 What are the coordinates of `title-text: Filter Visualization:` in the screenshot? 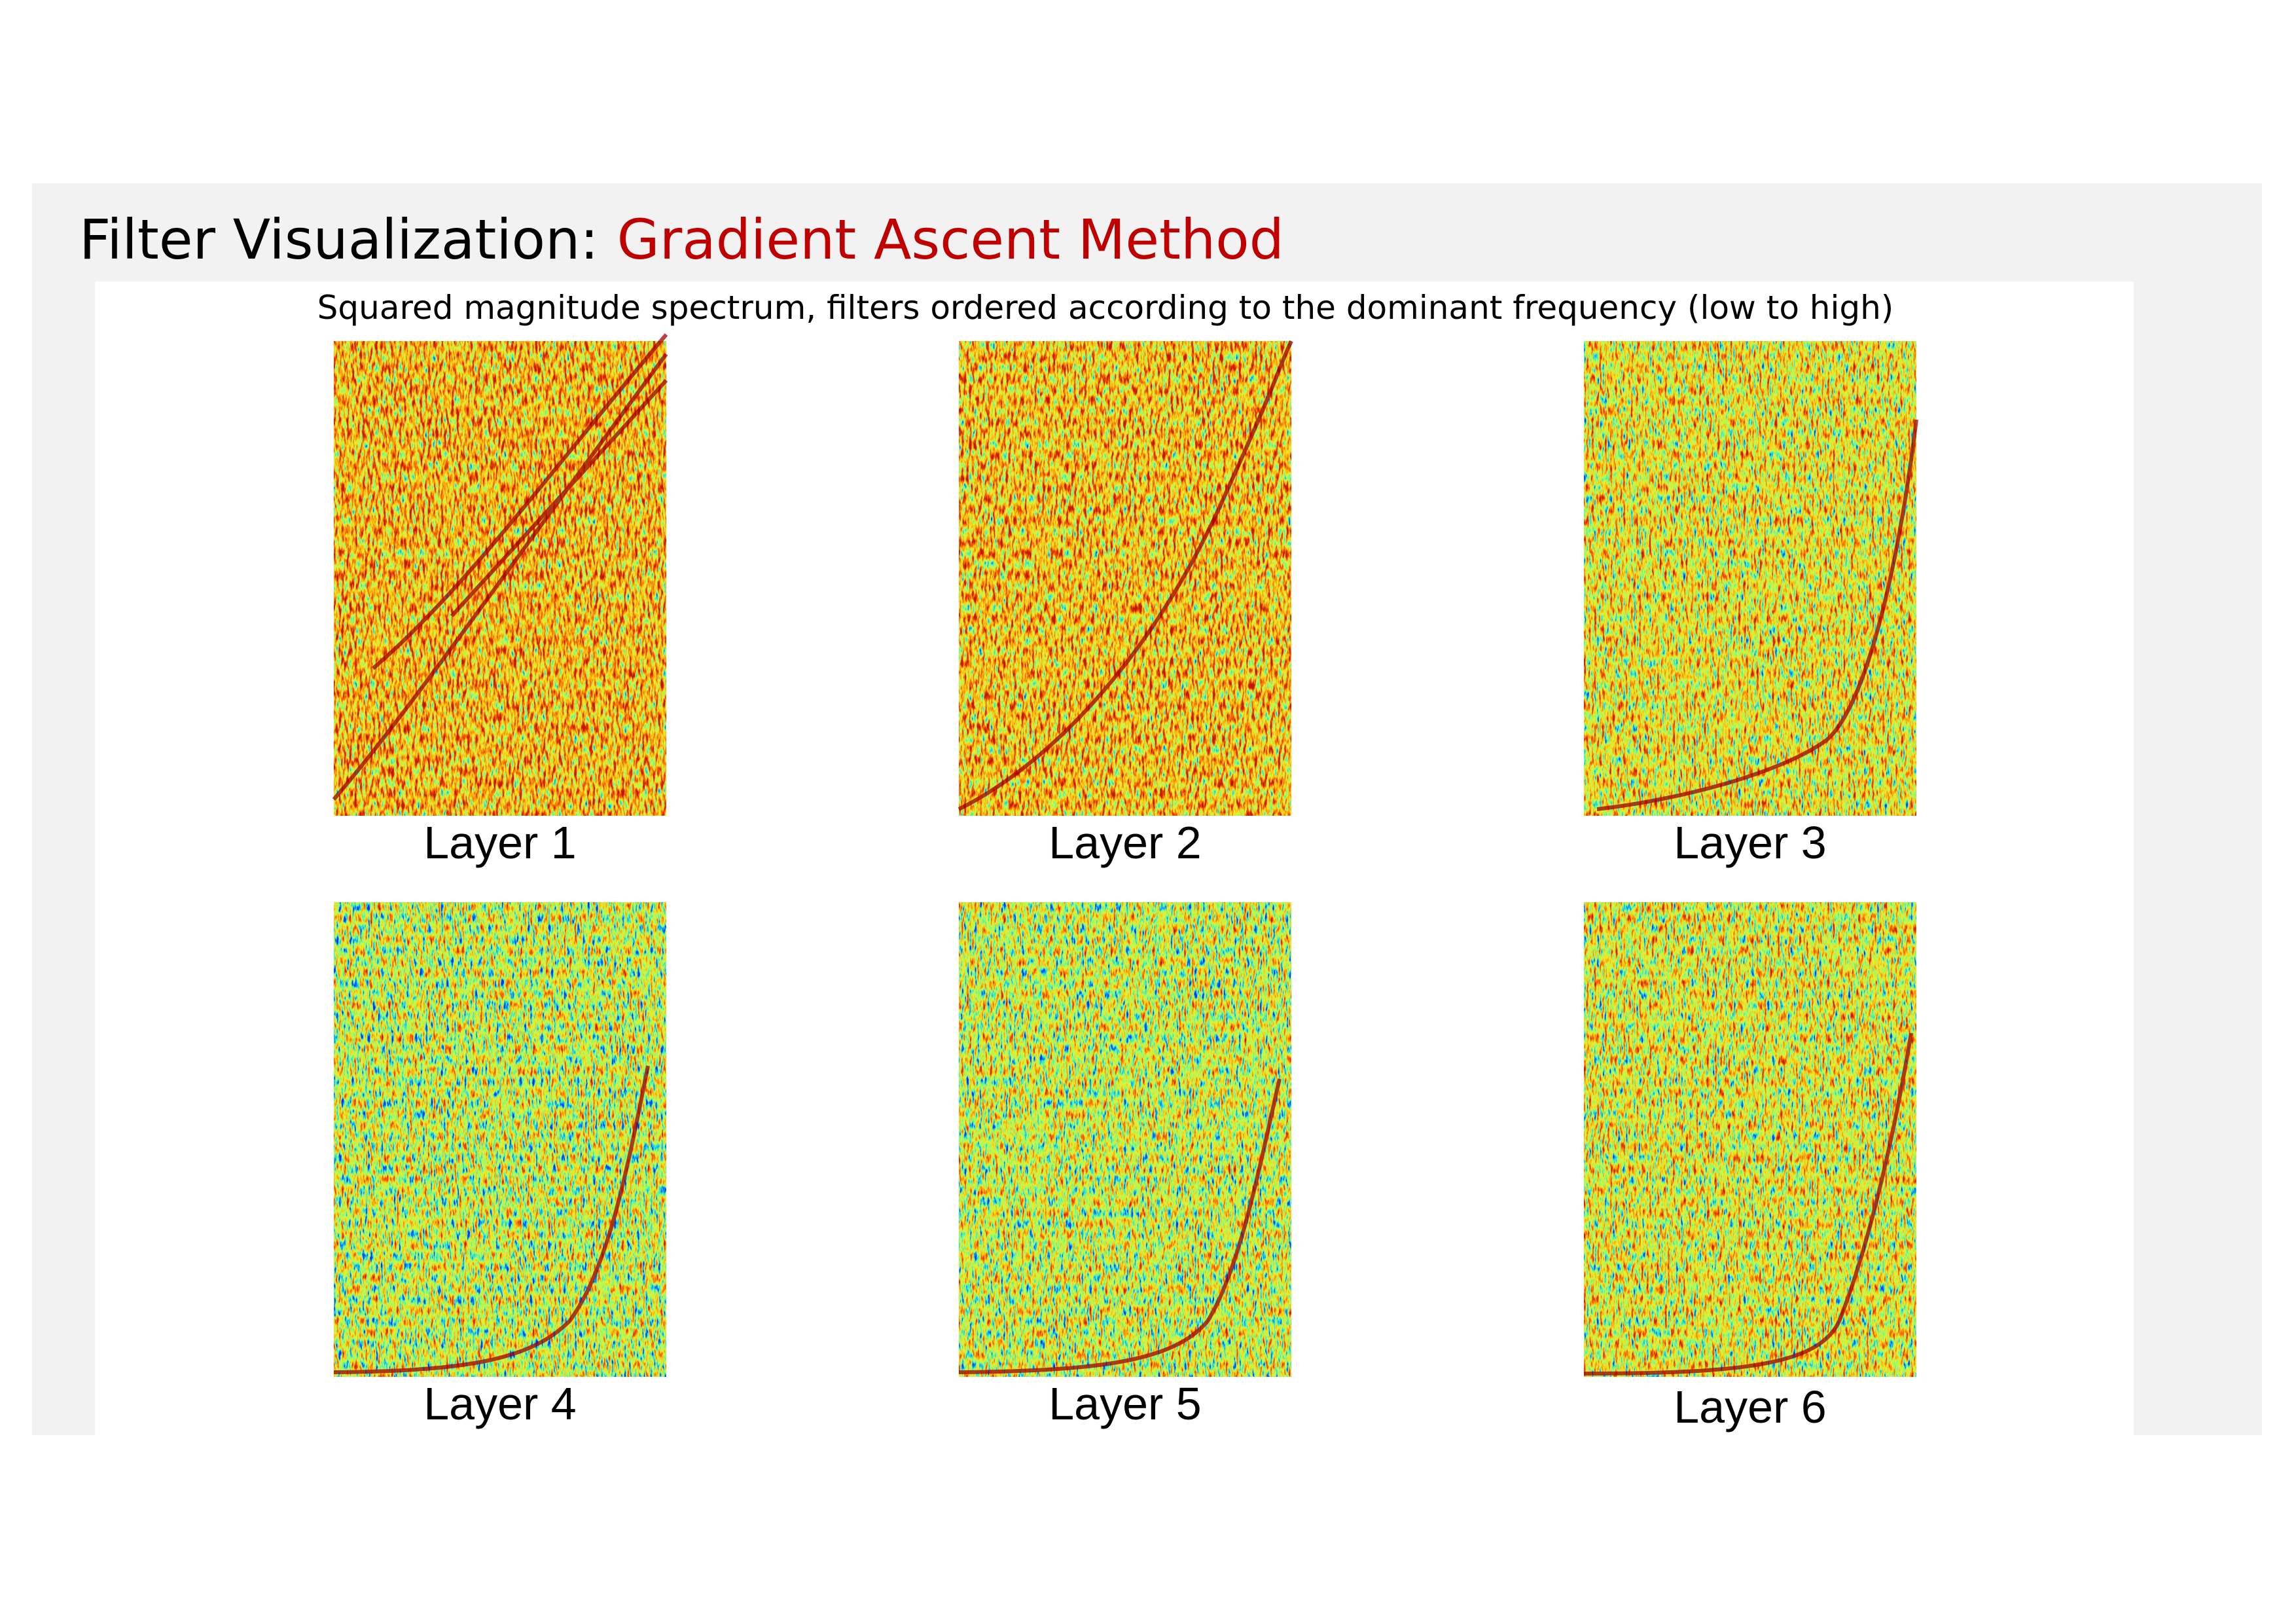 It's located at (339, 240).